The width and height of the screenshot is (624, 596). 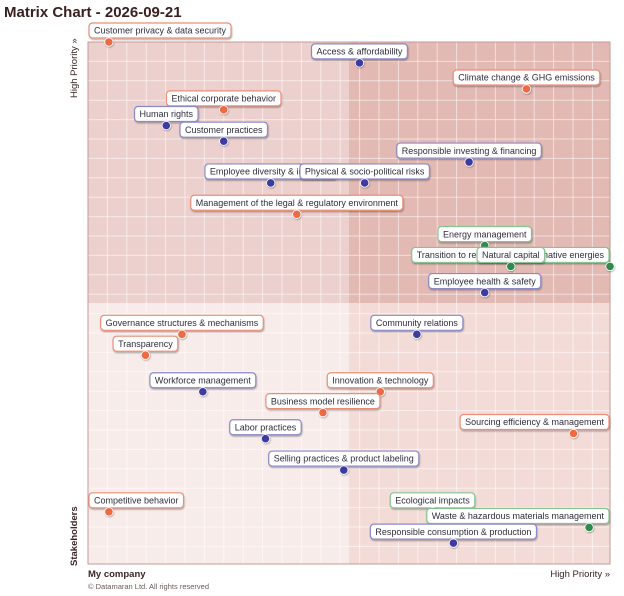 What do you see at coordinates (74, 68) in the screenshot?
I see `y-axis-high-label: High Priority »` at bounding box center [74, 68].